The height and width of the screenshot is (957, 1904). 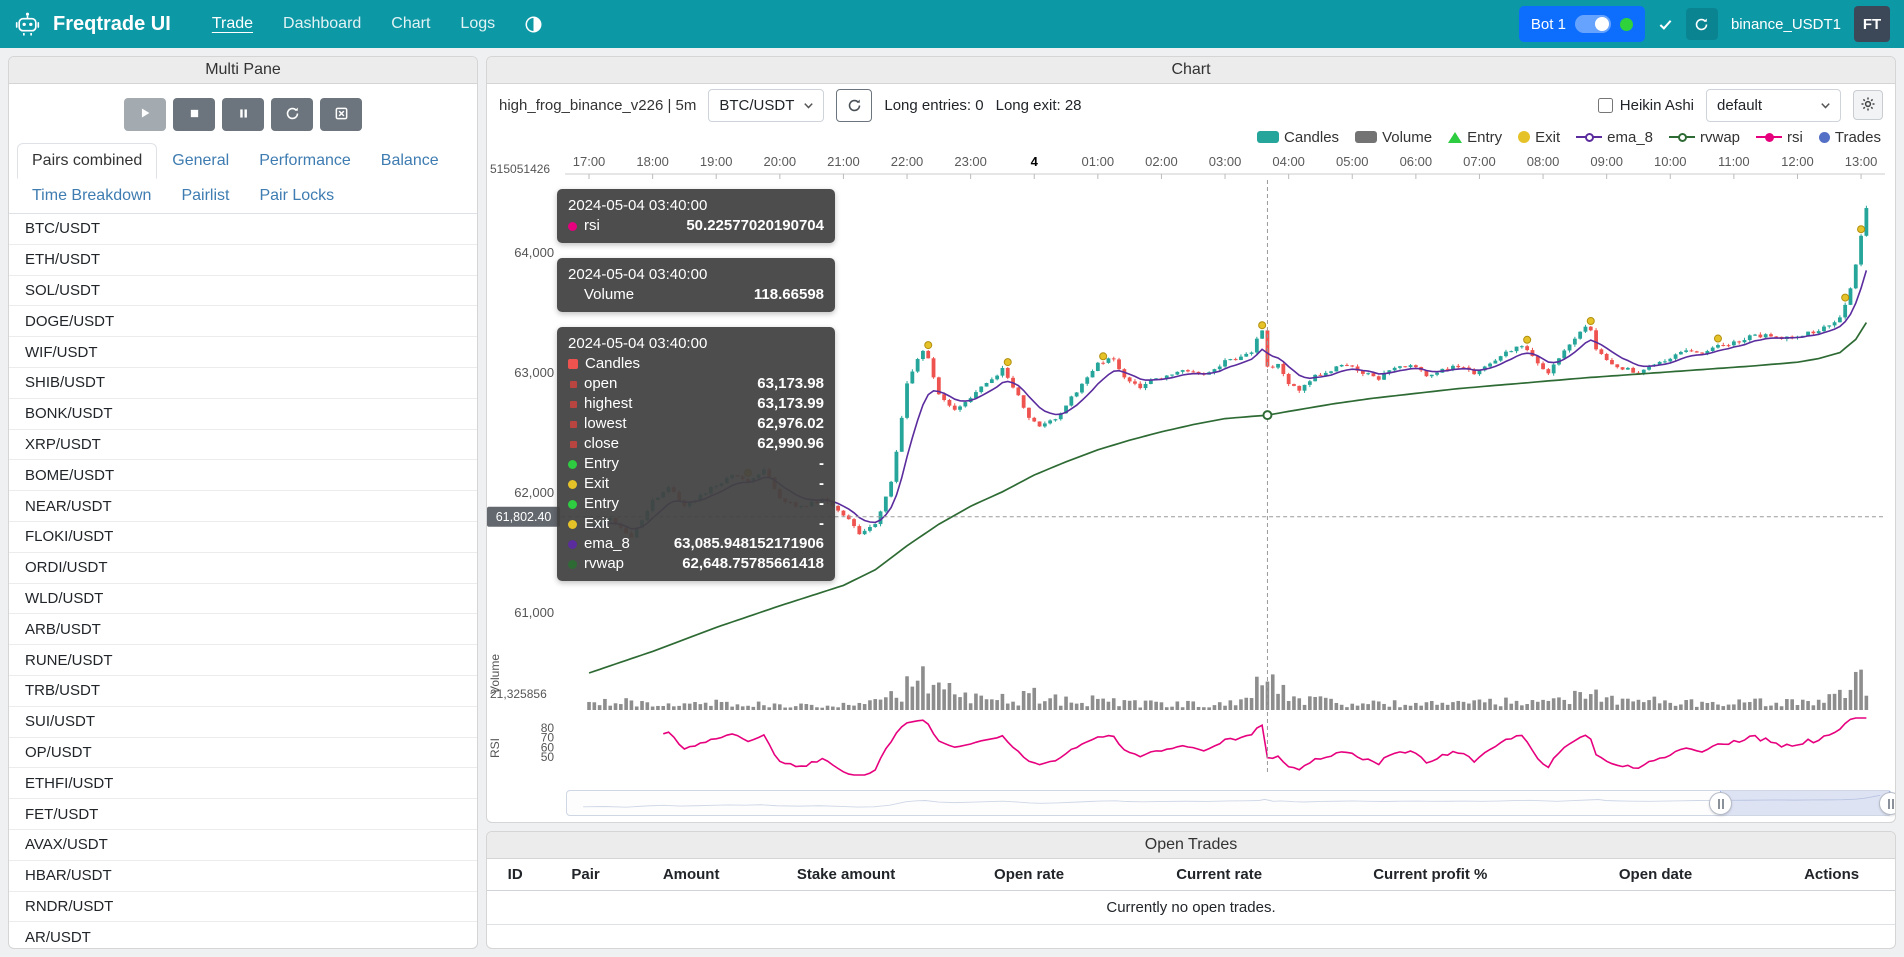 What do you see at coordinates (243, 568) in the screenshot?
I see `pair-list-item: ORDI/USDT` at bounding box center [243, 568].